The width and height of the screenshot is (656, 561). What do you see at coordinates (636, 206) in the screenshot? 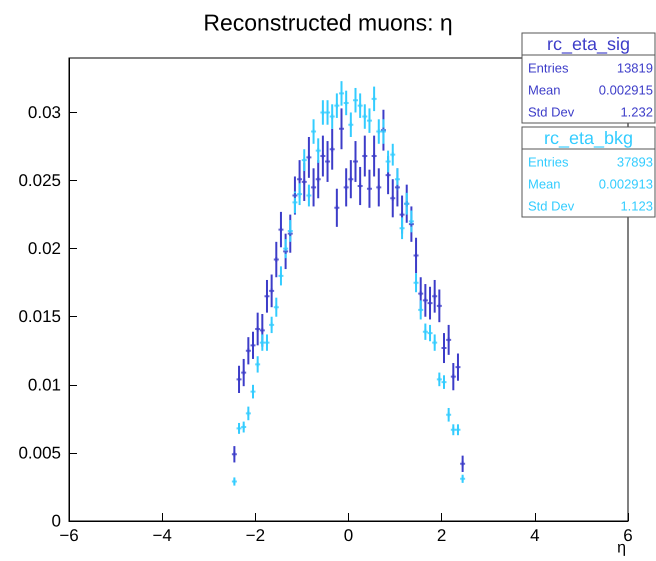
I see `annotation: 1.123` at bounding box center [636, 206].